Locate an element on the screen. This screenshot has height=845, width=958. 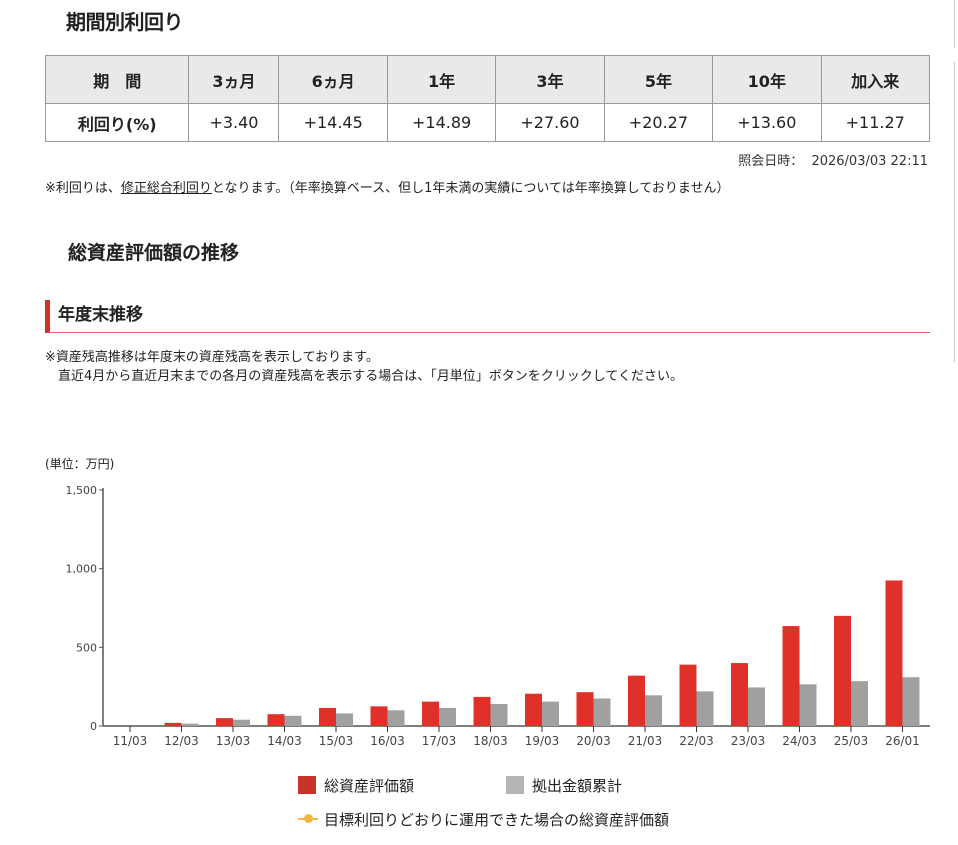
period-header: 期 間 is located at coordinates (117, 79).